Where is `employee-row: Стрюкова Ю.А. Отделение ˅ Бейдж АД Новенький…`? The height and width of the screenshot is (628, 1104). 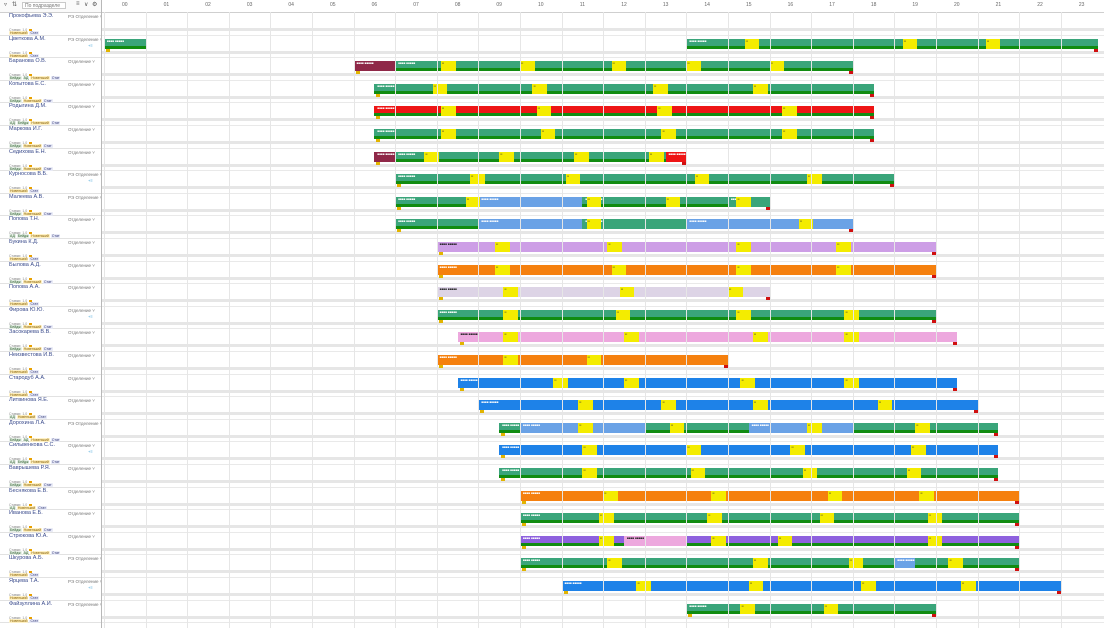 employee-row: Стрюкова Ю.А. Отделение ˅ Бейдж АД Новенький… is located at coordinates (50, 544).